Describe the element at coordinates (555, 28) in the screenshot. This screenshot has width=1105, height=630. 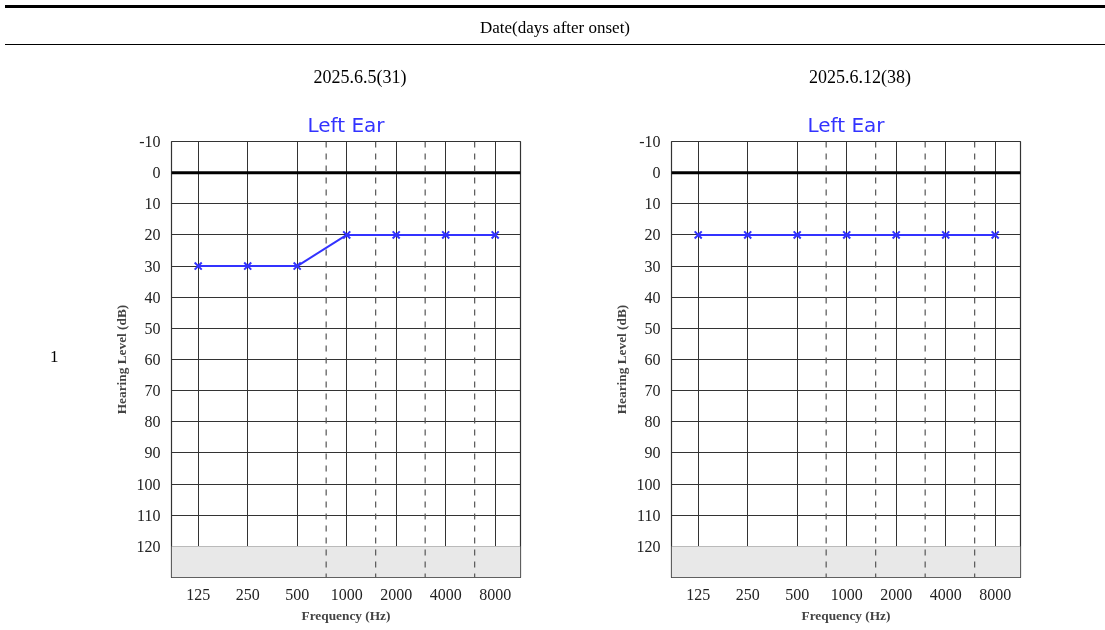
I see `text: Date(days after onset)` at that location.